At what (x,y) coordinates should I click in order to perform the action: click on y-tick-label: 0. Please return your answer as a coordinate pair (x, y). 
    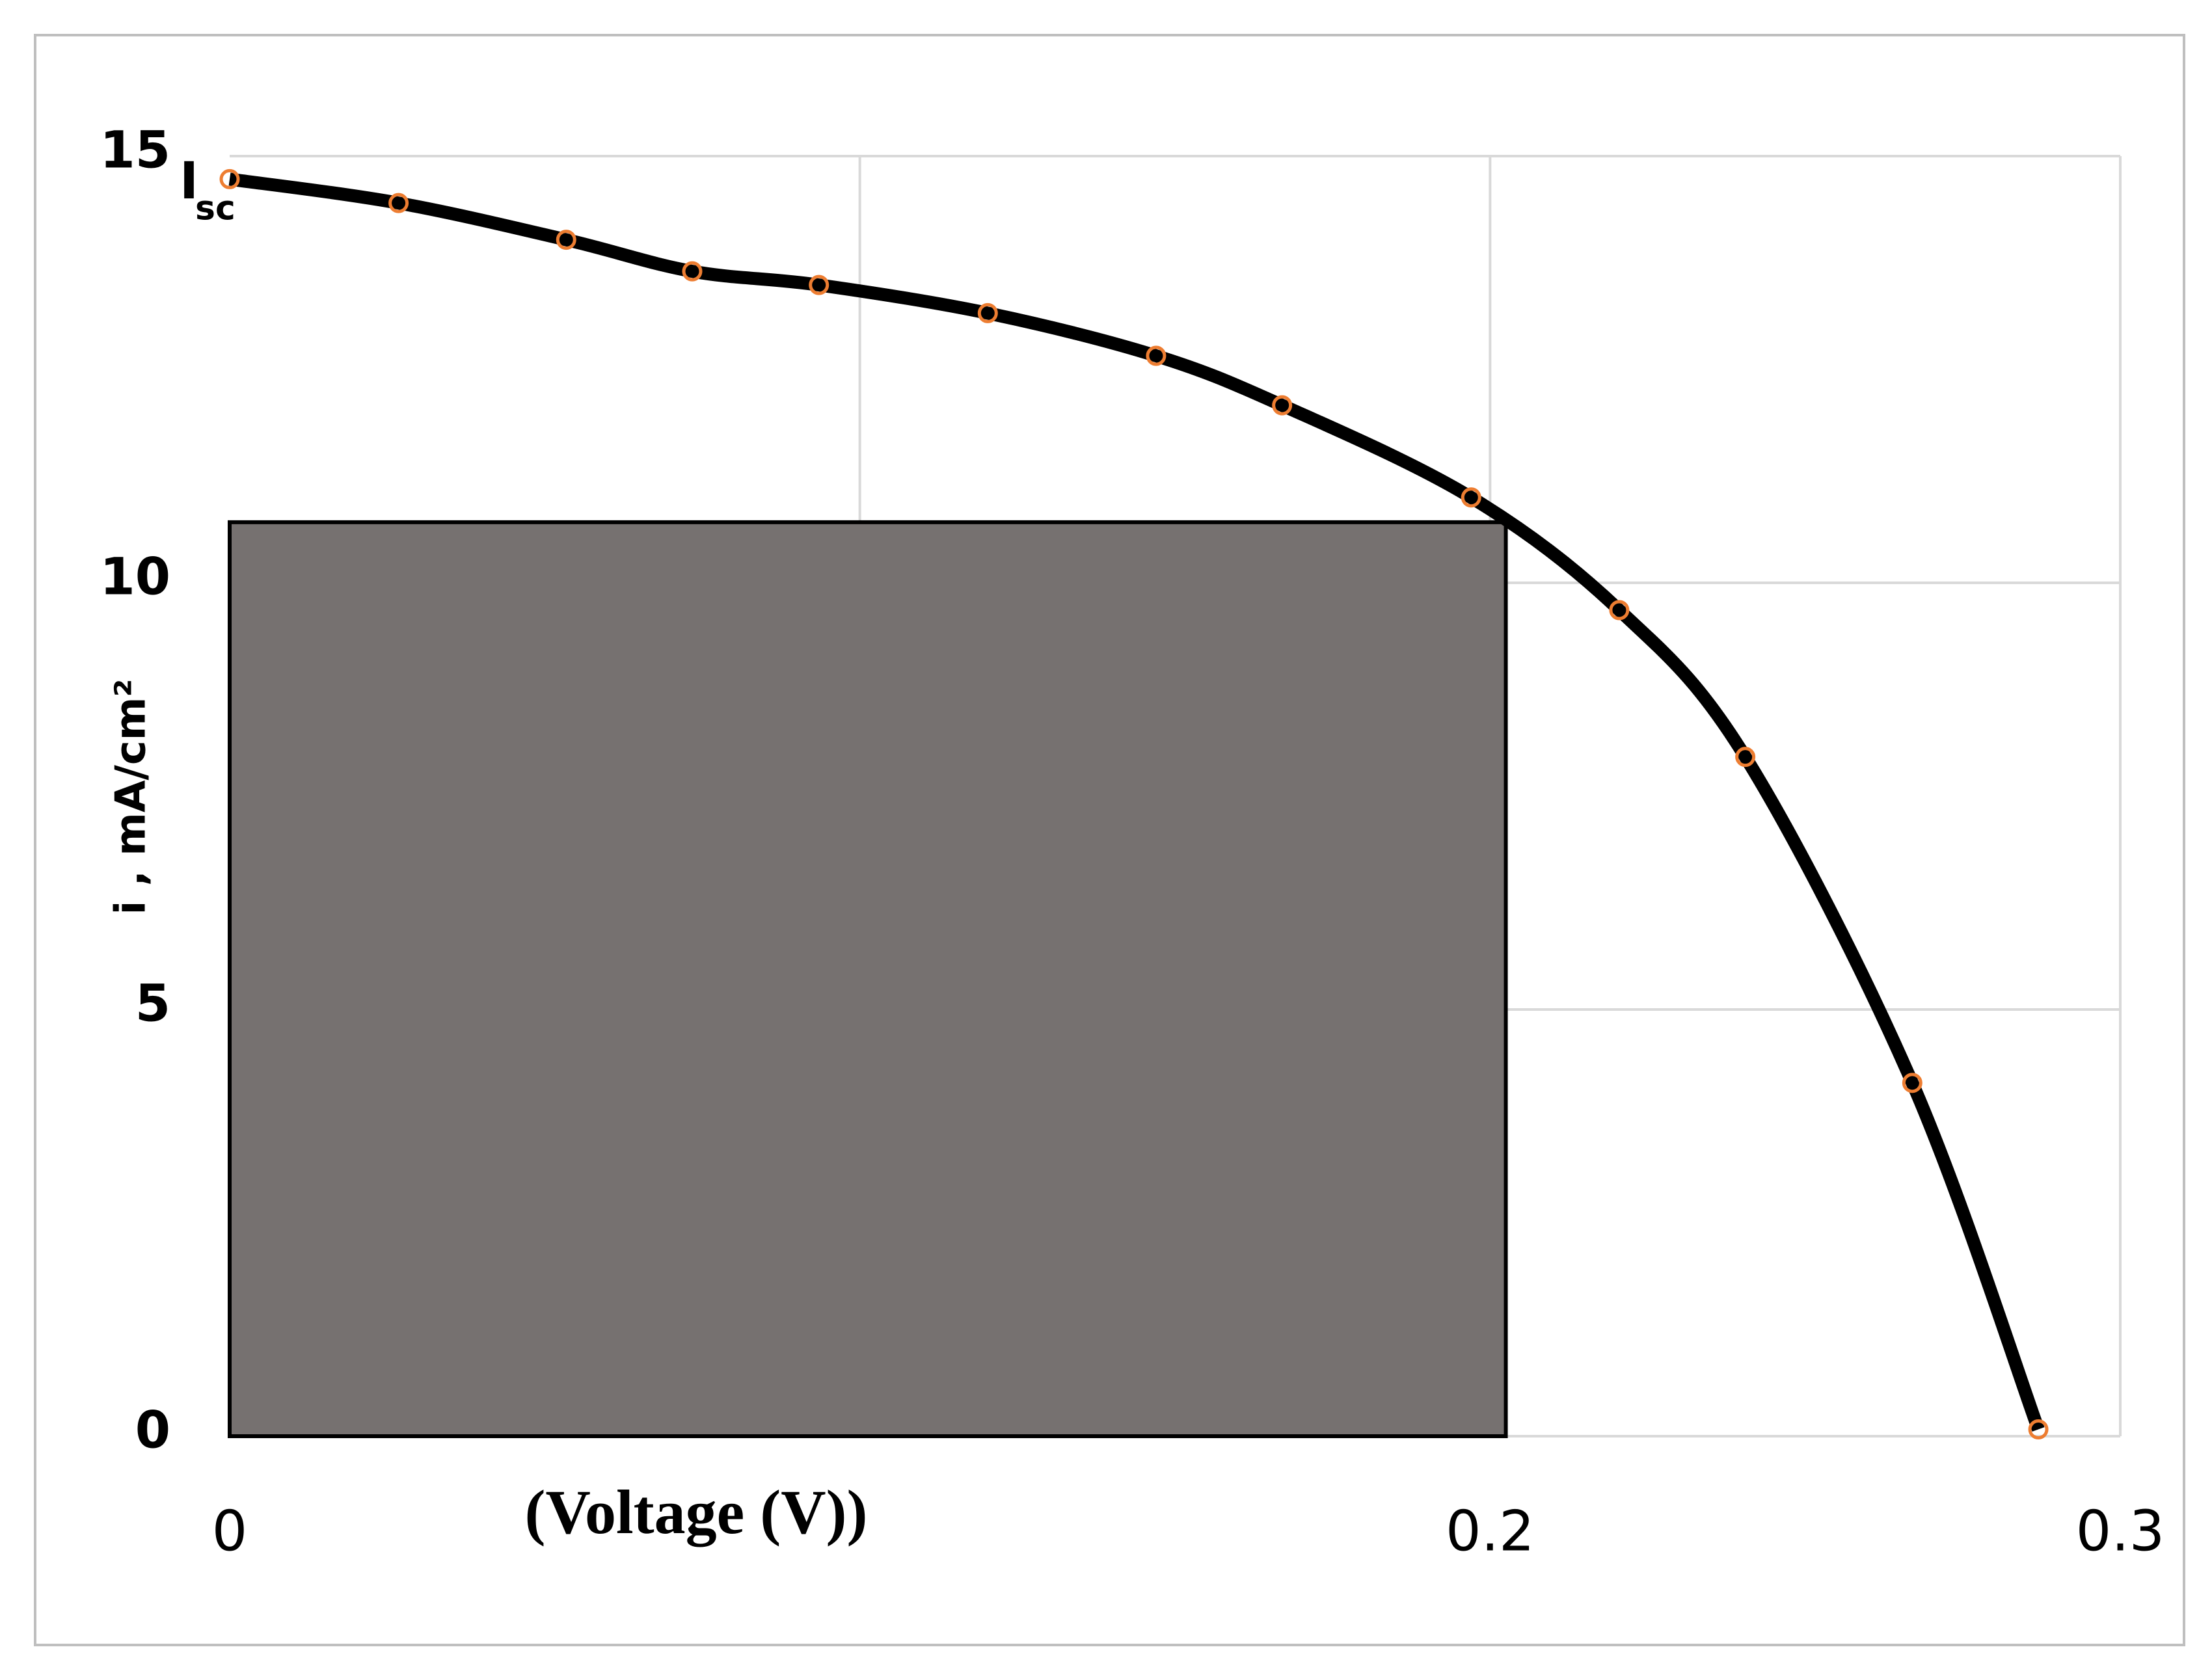
    Looking at the image, I should click on (152, 1430).